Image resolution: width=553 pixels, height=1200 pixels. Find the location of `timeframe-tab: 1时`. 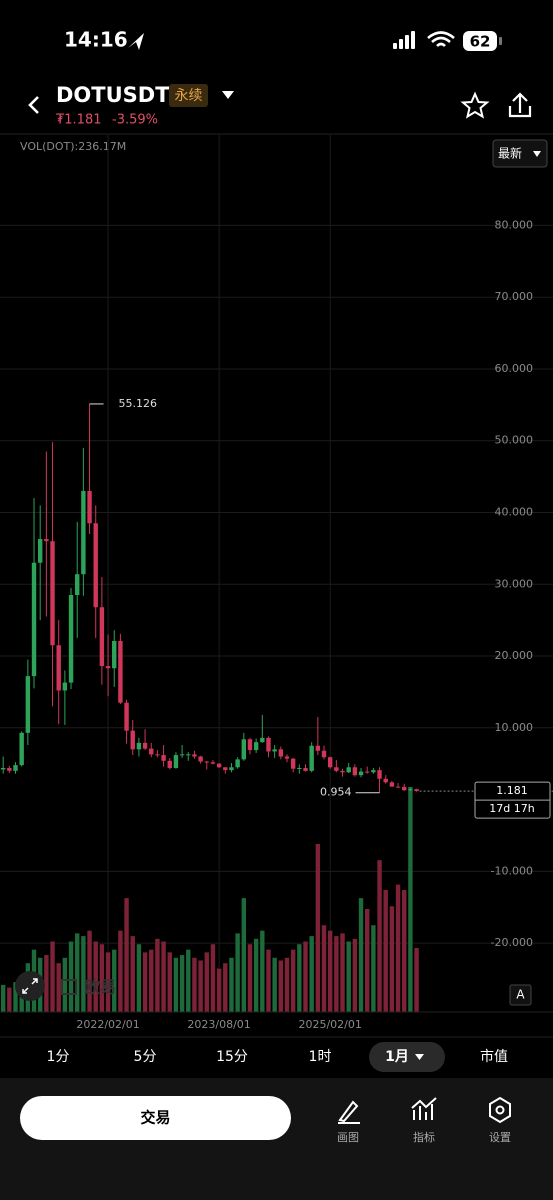

timeframe-tab: 1时 is located at coordinates (320, 1057).